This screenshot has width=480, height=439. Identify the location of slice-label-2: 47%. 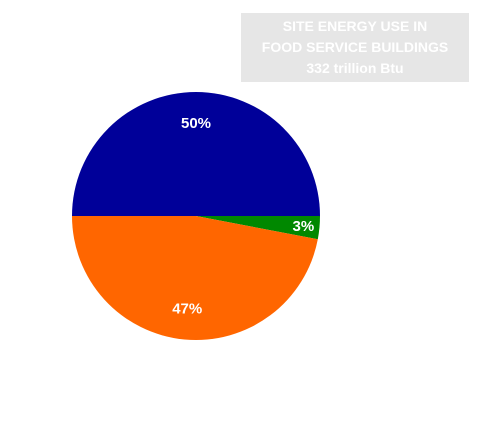
(187, 309).